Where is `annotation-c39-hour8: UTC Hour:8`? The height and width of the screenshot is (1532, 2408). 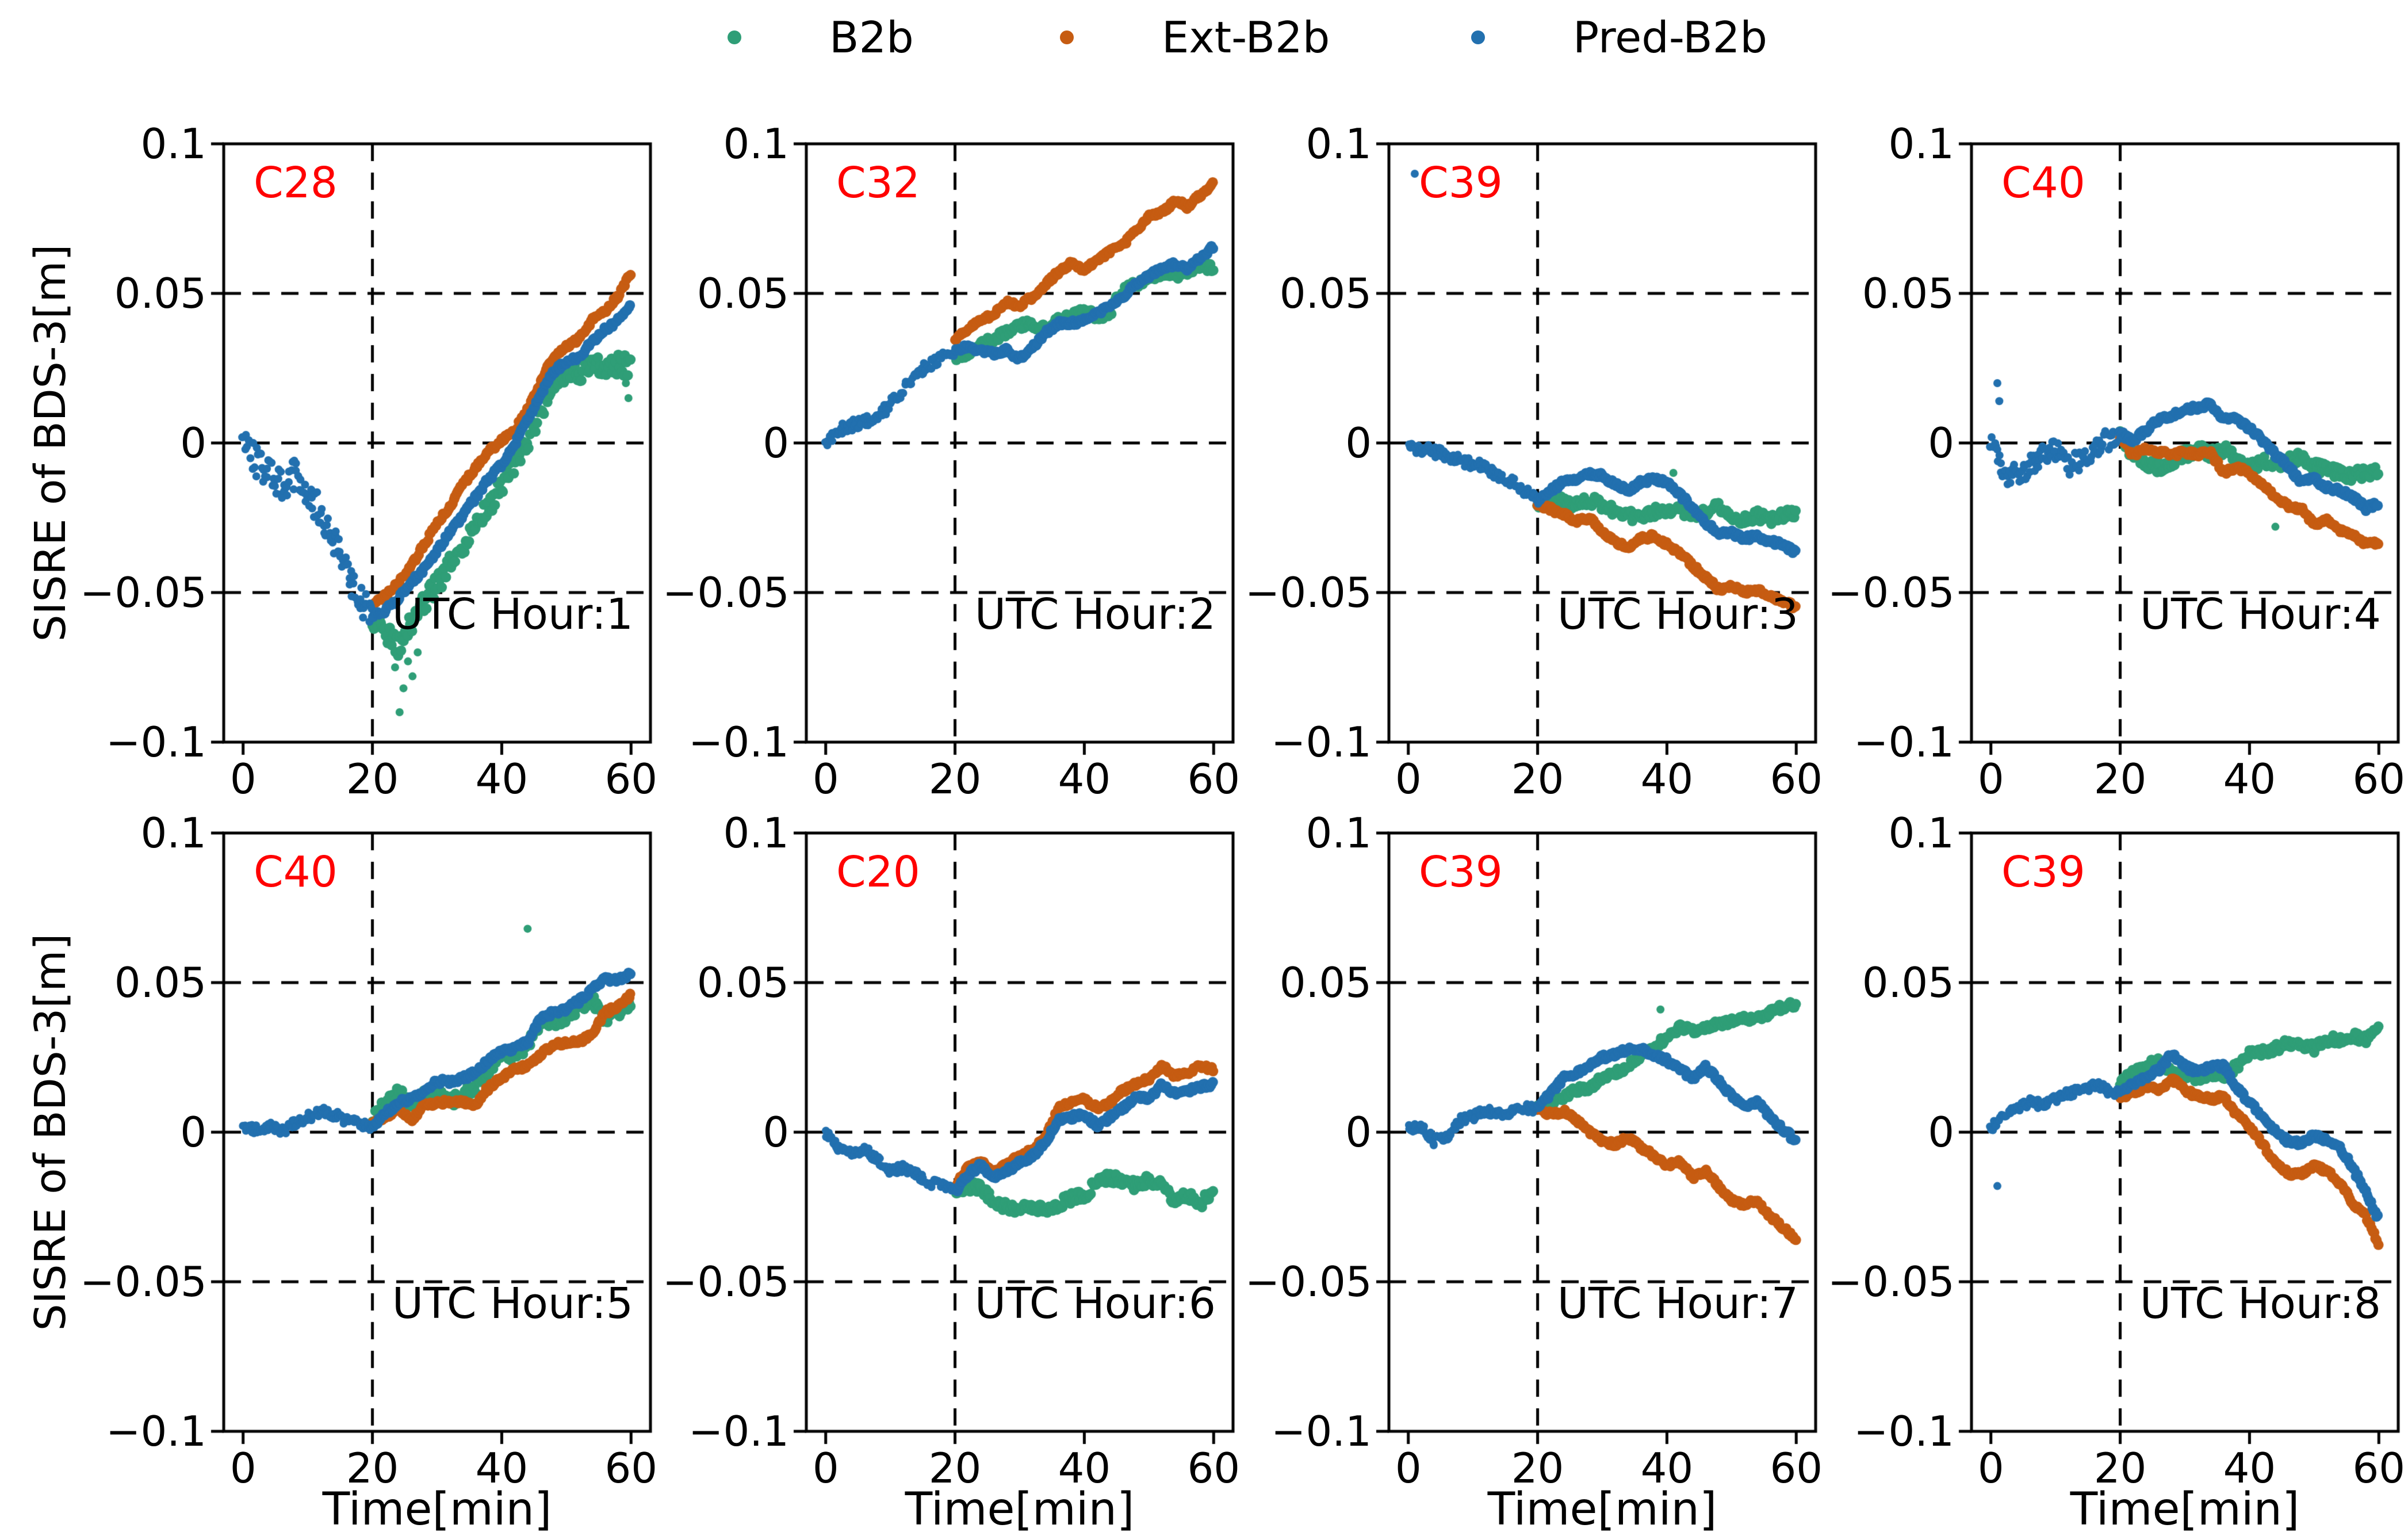 annotation-c39-hour8: UTC Hour:8 is located at coordinates (2260, 1303).